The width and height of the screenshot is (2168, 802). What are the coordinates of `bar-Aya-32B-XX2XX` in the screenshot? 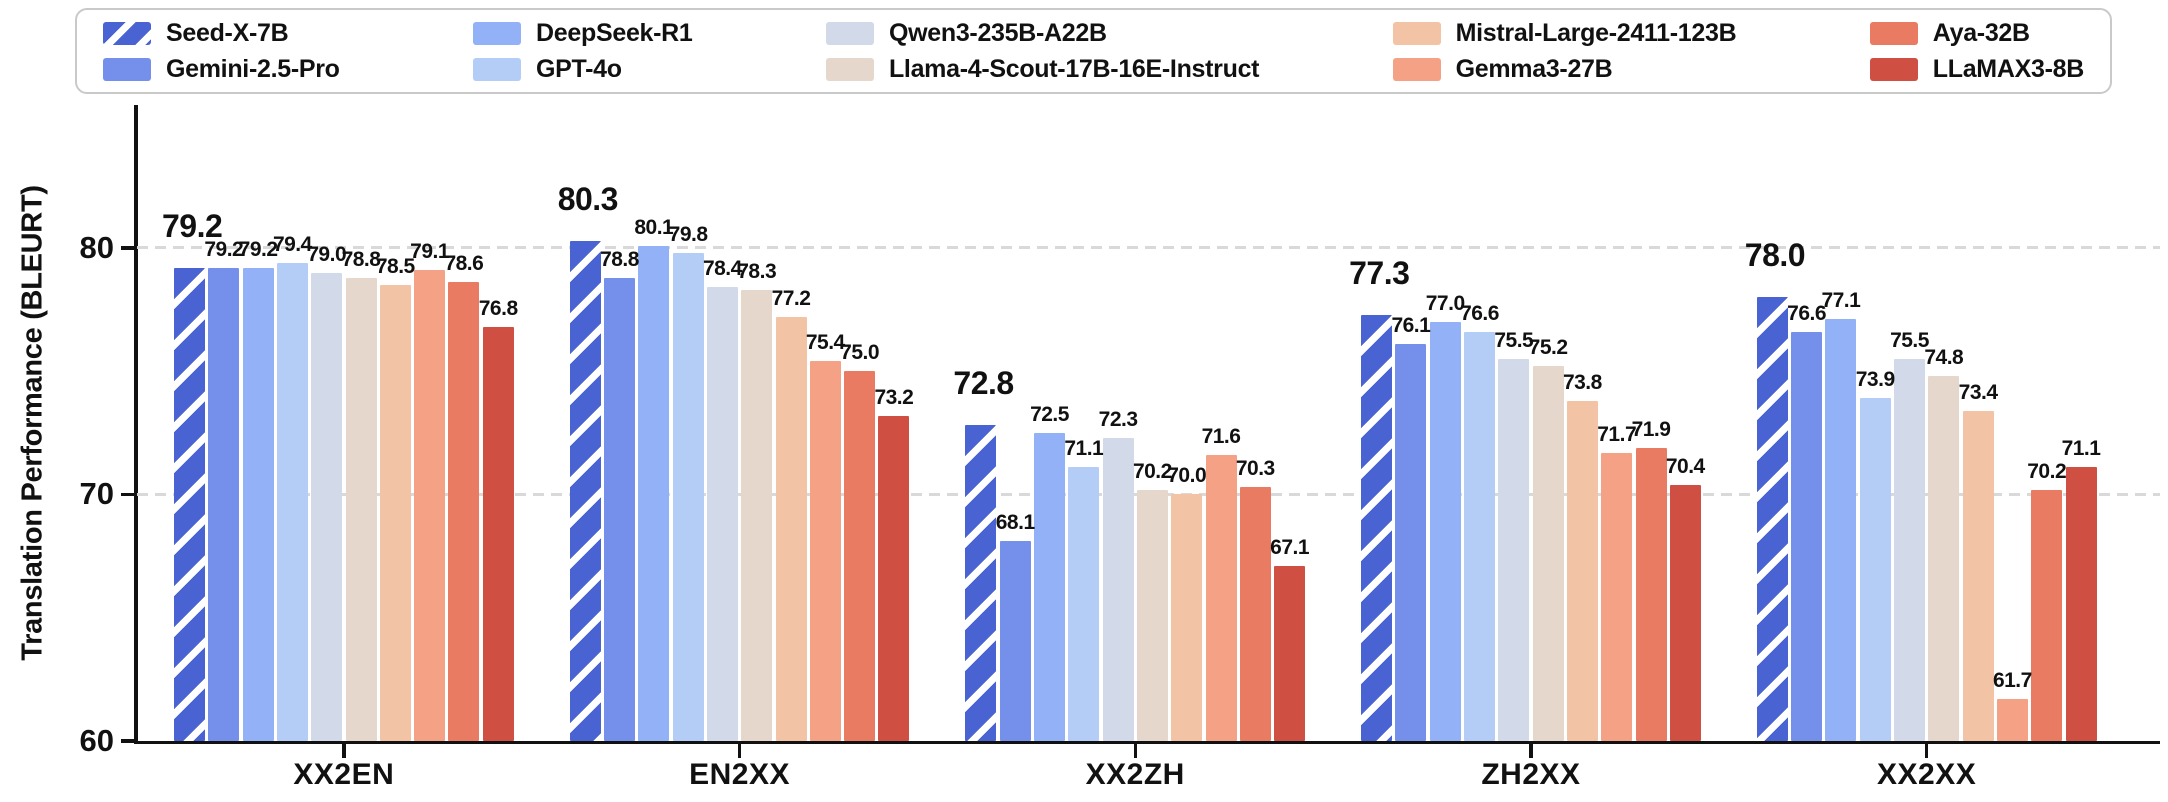 It's located at (2047, 615).